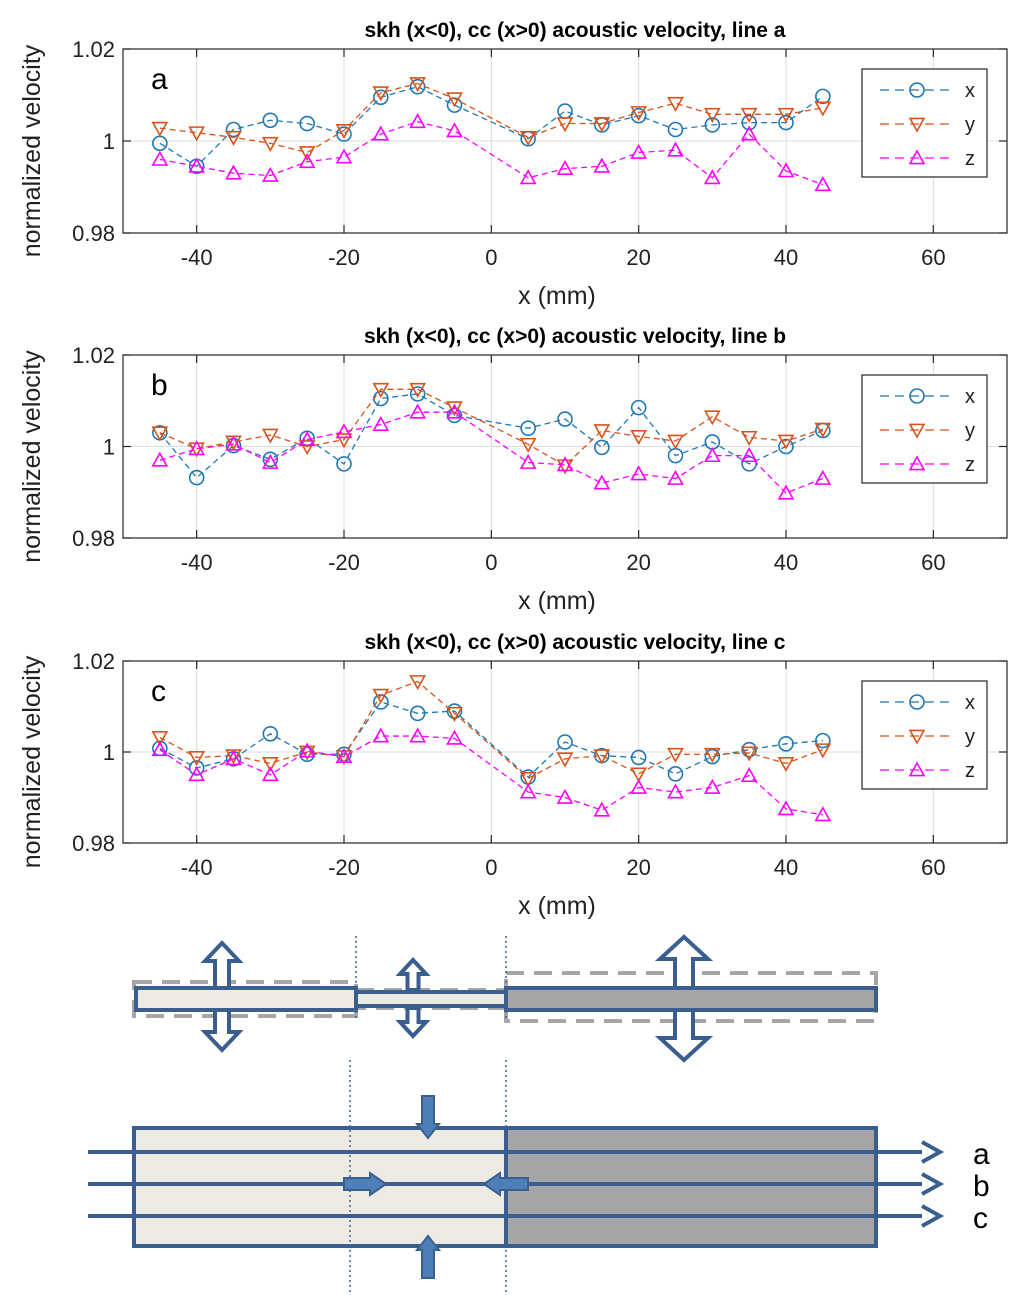 The height and width of the screenshot is (1296, 1024). Describe the element at coordinates (981, 1154) in the screenshot. I see `measurement-line-label-a: a` at that location.